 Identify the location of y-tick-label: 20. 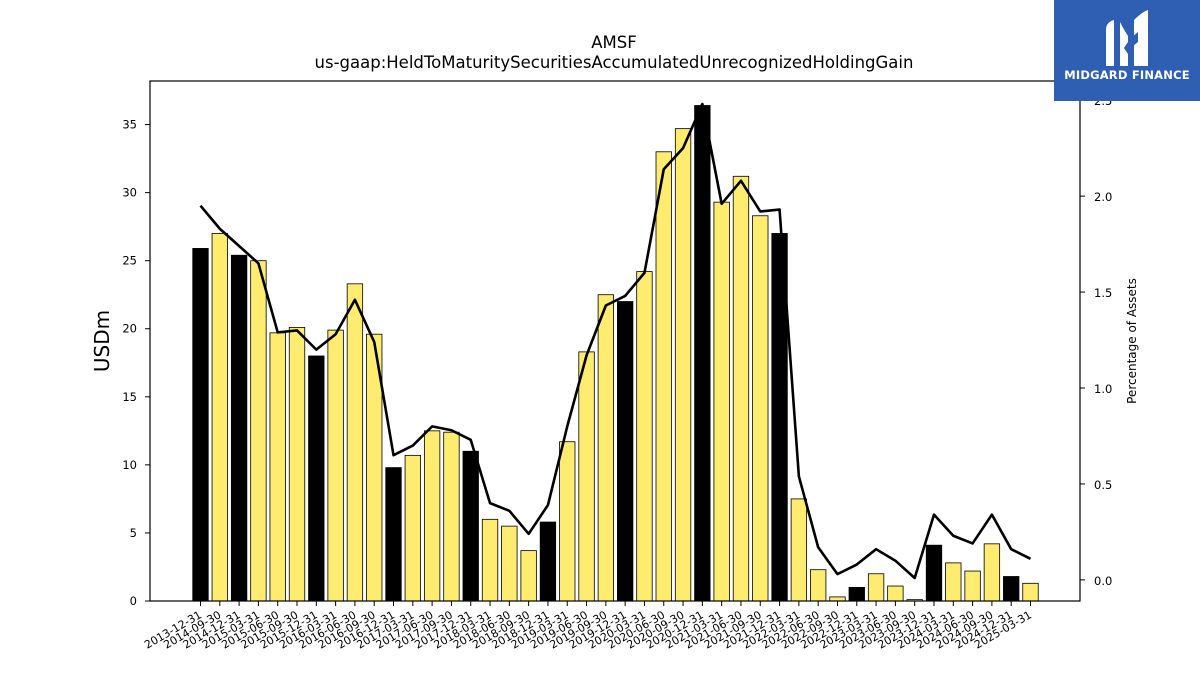
(129, 329).